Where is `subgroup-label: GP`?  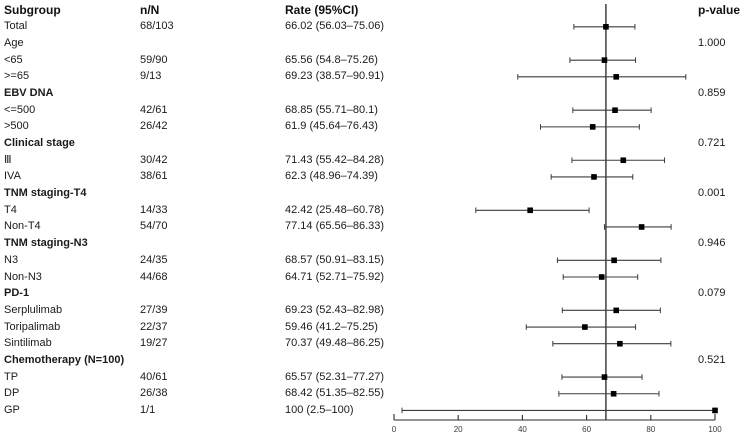
subgroup-label: GP is located at coordinates (12, 409).